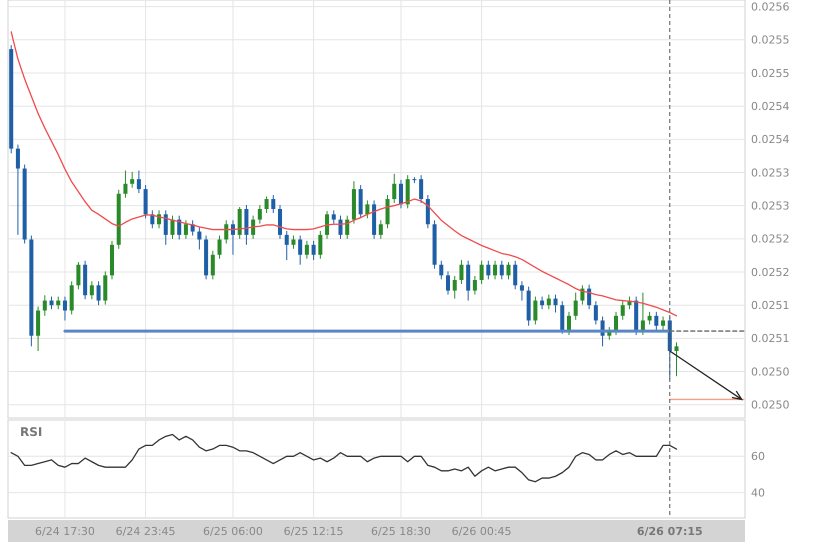 The width and height of the screenshot is (822, 548). What do you see at coordinates (31, 432) in the screenshot?
I see `text: RSI` at bounding box center [31, 432].